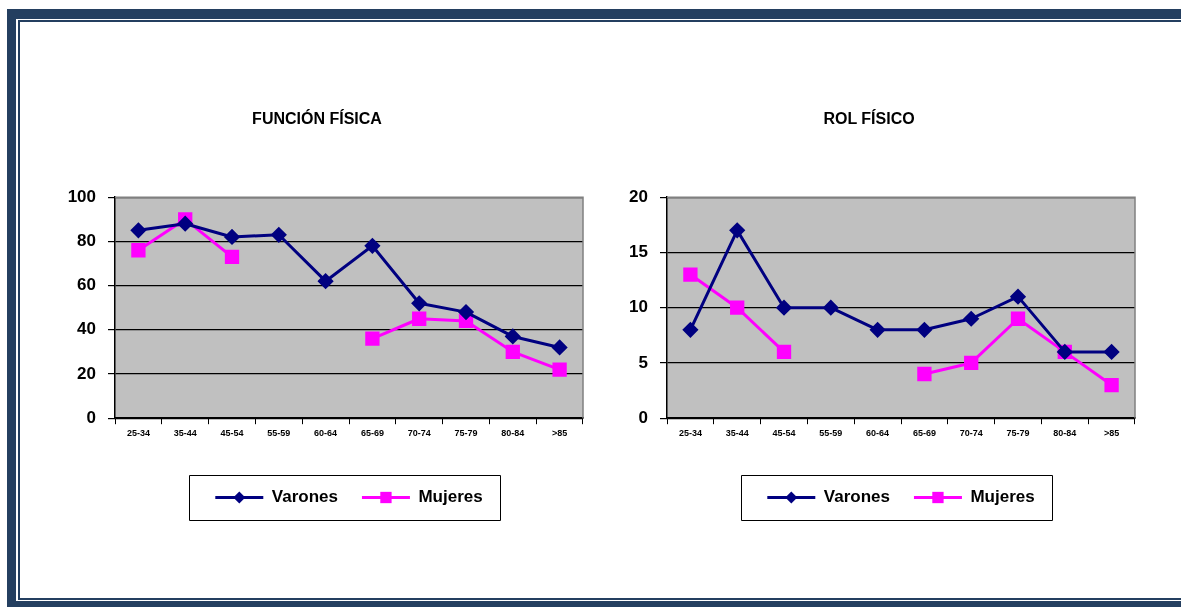  Describe the element at coordinates (86, 329) in the screenshot. I see `y-tick-label: 40` at that location.